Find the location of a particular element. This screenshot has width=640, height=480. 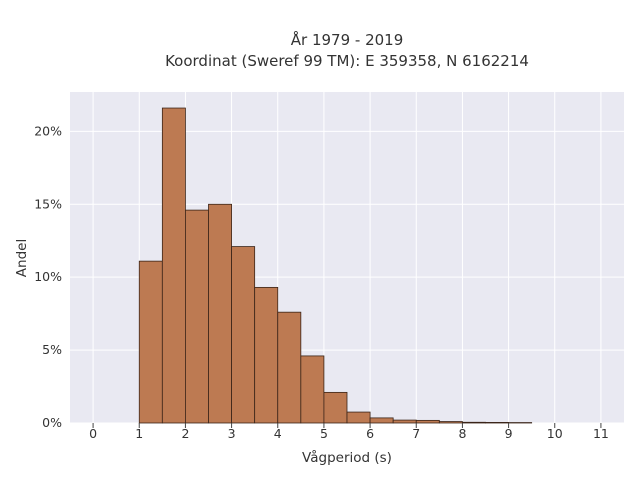

x-axis: 0 1 2 3 4 5 6 7 8 9 10 11 is located at coordinates (349, 432).